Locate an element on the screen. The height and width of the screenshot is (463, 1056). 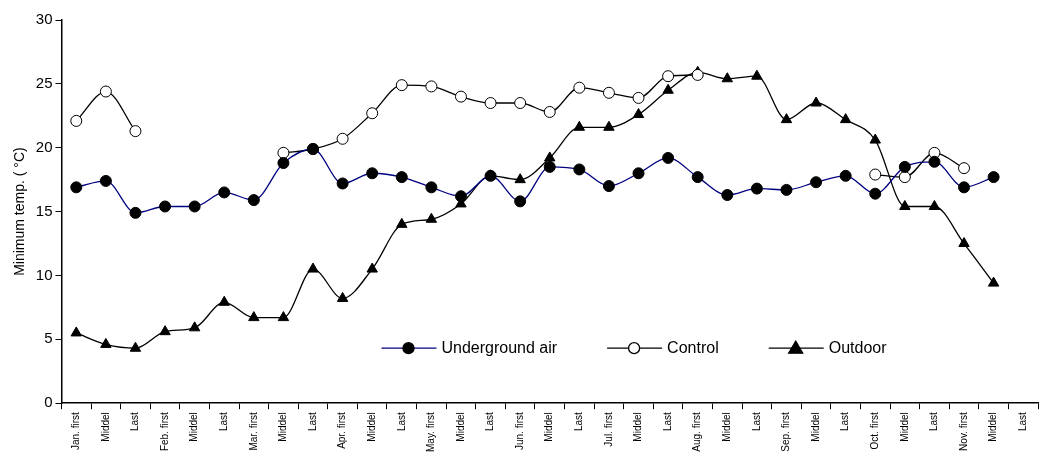
x-tick-label: Jan. first is located at coordinates (76, 430).